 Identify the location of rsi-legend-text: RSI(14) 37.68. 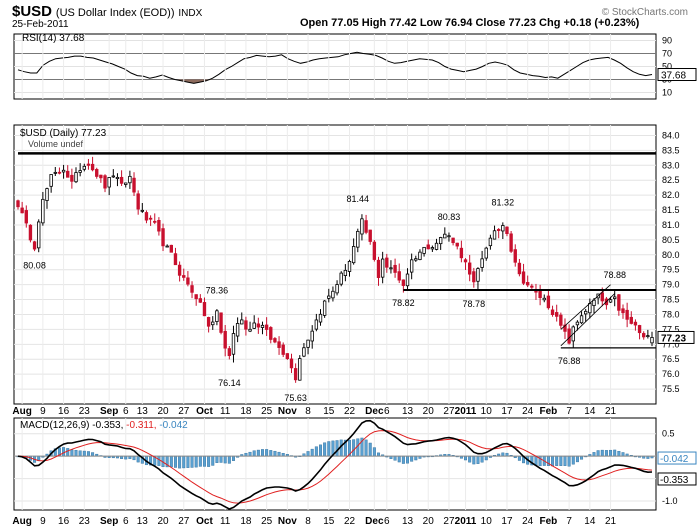
(53, 38).